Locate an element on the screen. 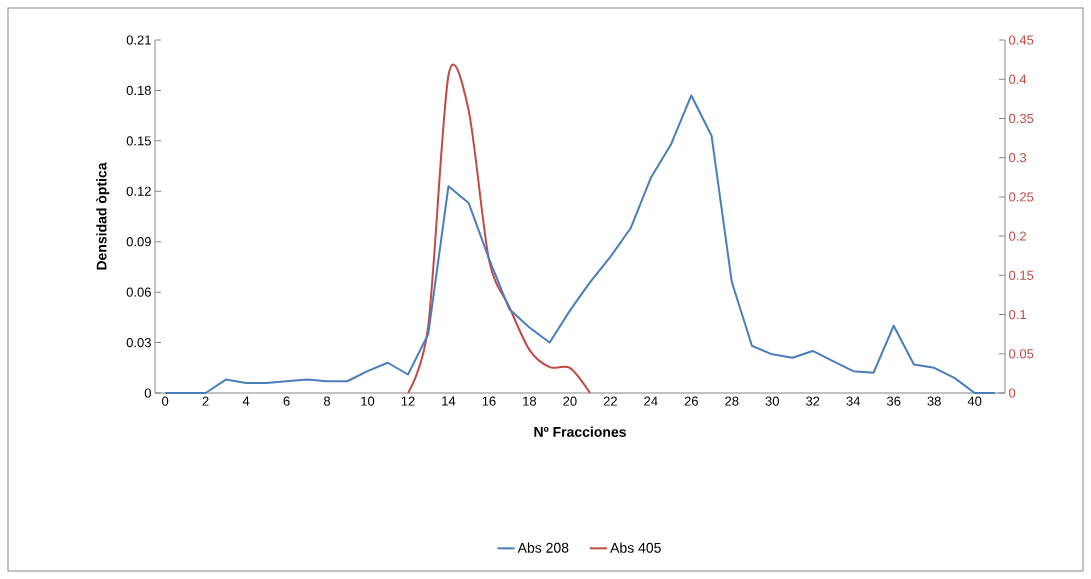 The width and height of the screenshot is (1091, 579). y2-tick-label: 0.35 is located at coordinates (1021, 118).